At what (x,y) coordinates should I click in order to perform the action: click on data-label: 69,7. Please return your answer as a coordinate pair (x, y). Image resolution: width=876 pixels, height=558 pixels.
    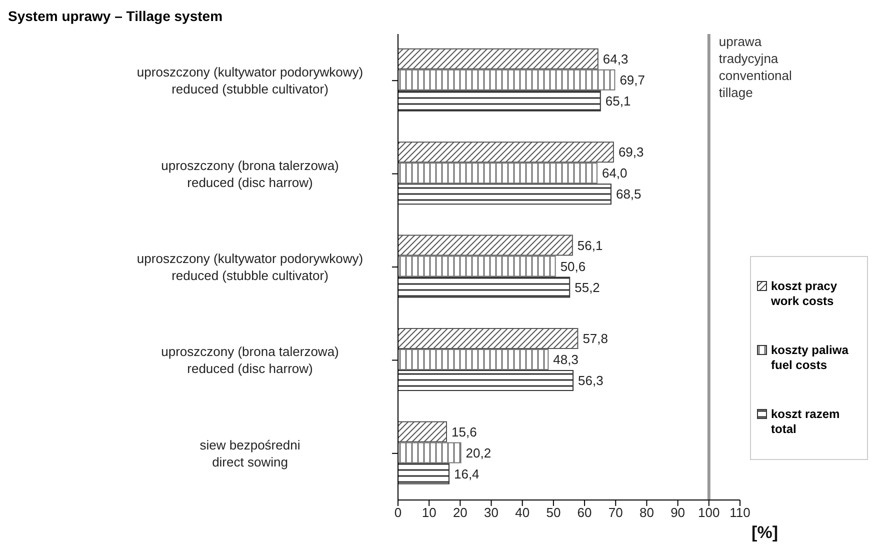
    Looking at the image, I should click on (633, 80).